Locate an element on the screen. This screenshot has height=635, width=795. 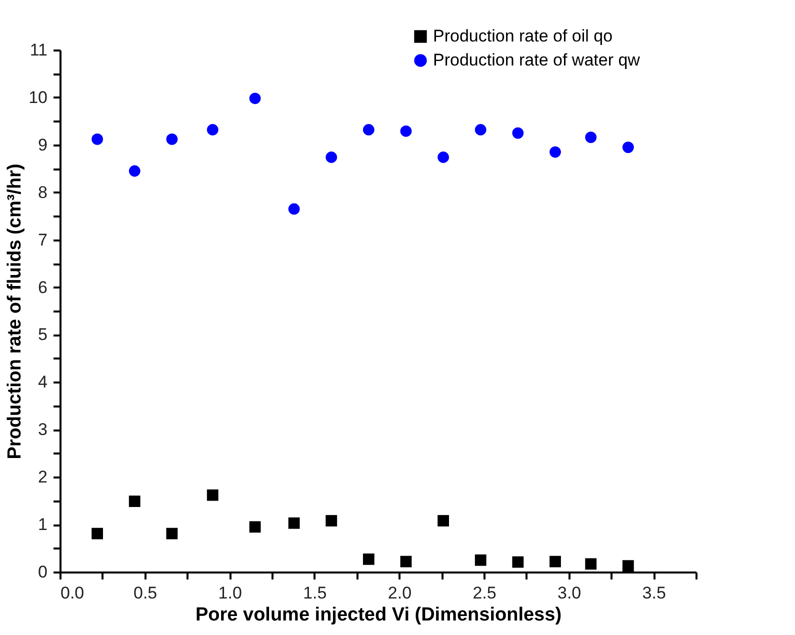
y-tick-label: 4 is located at coordinates (43, 382).